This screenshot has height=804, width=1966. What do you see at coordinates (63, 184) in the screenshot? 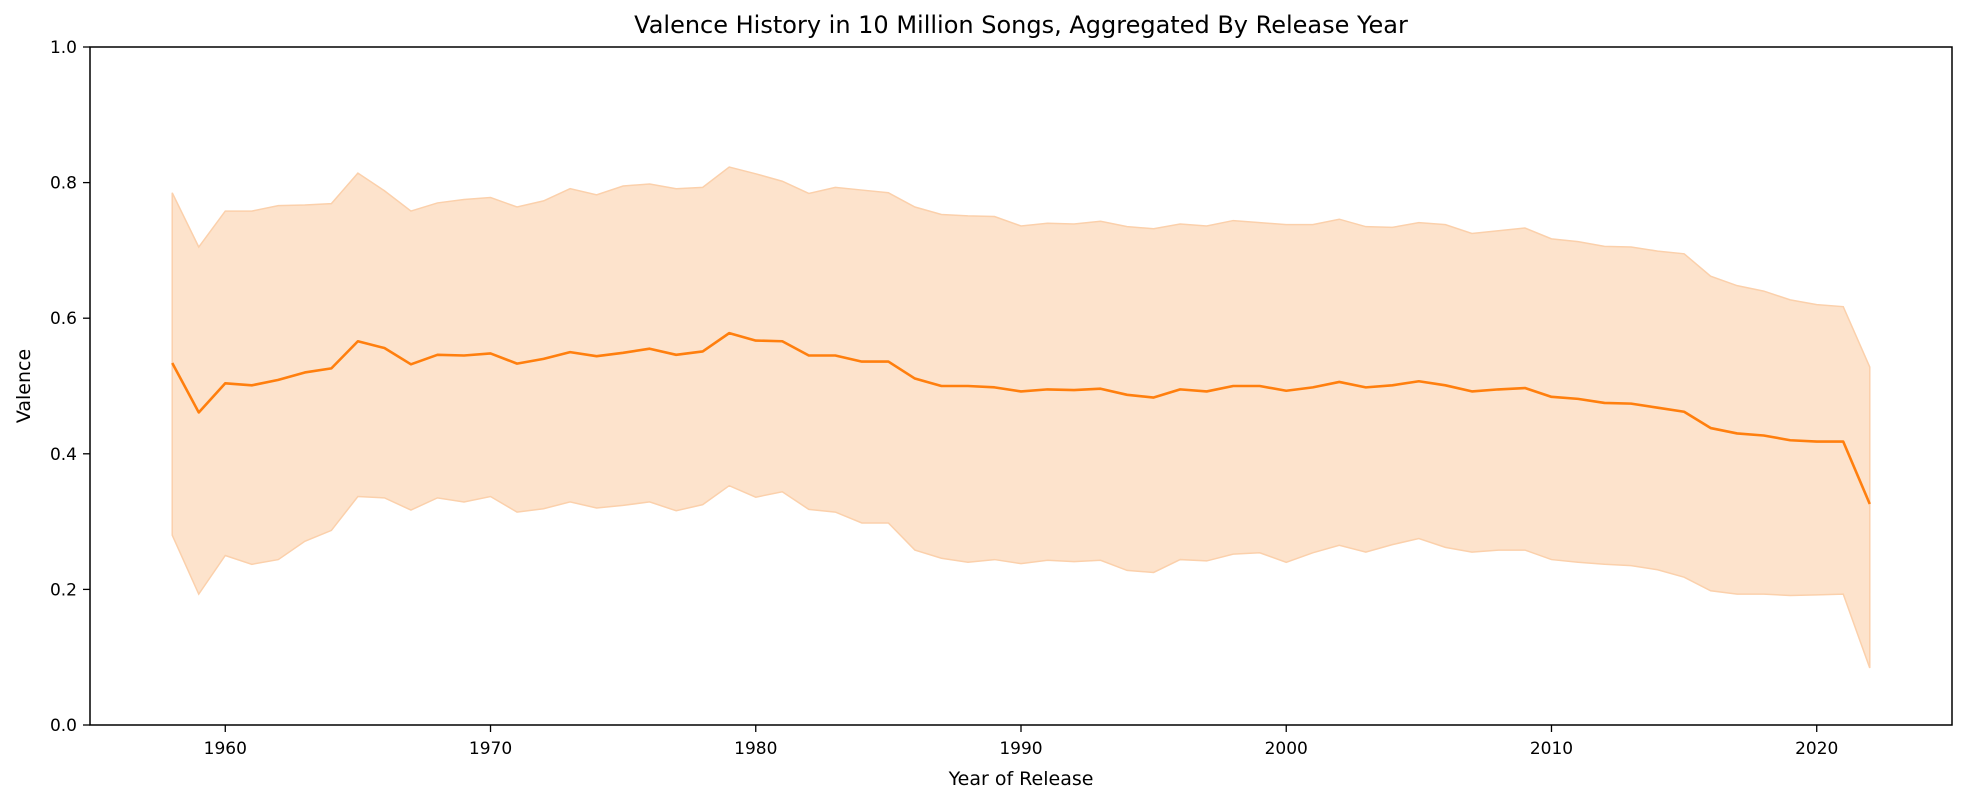
I see `y-tick-label: 0.8` at bounding box center [63, 184].